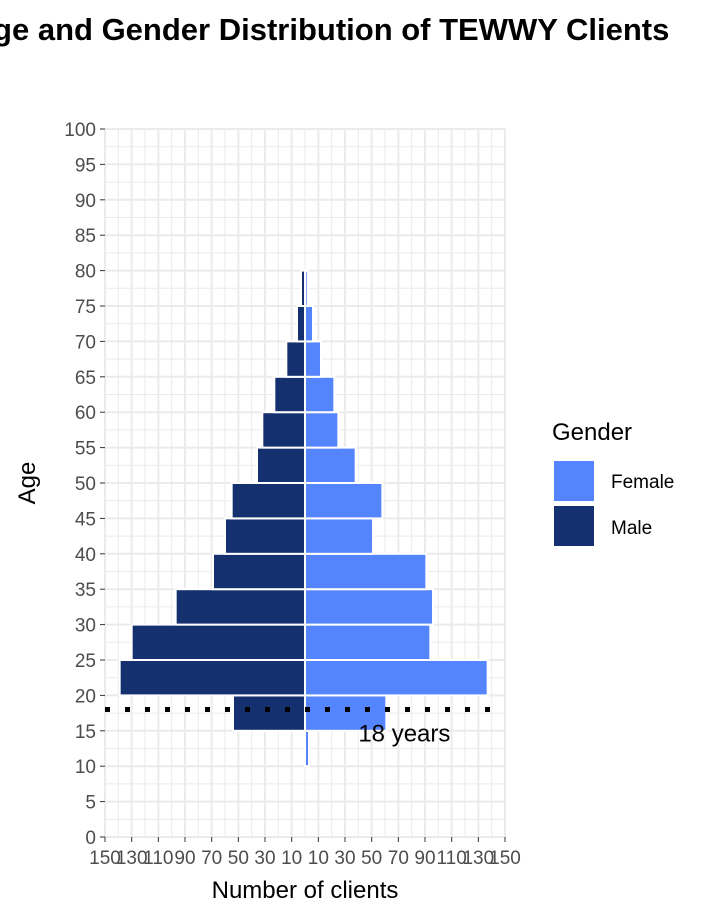 This screenshot has width=720, height=921. I want to click on y-tick-label: 95, so click(85, 165).